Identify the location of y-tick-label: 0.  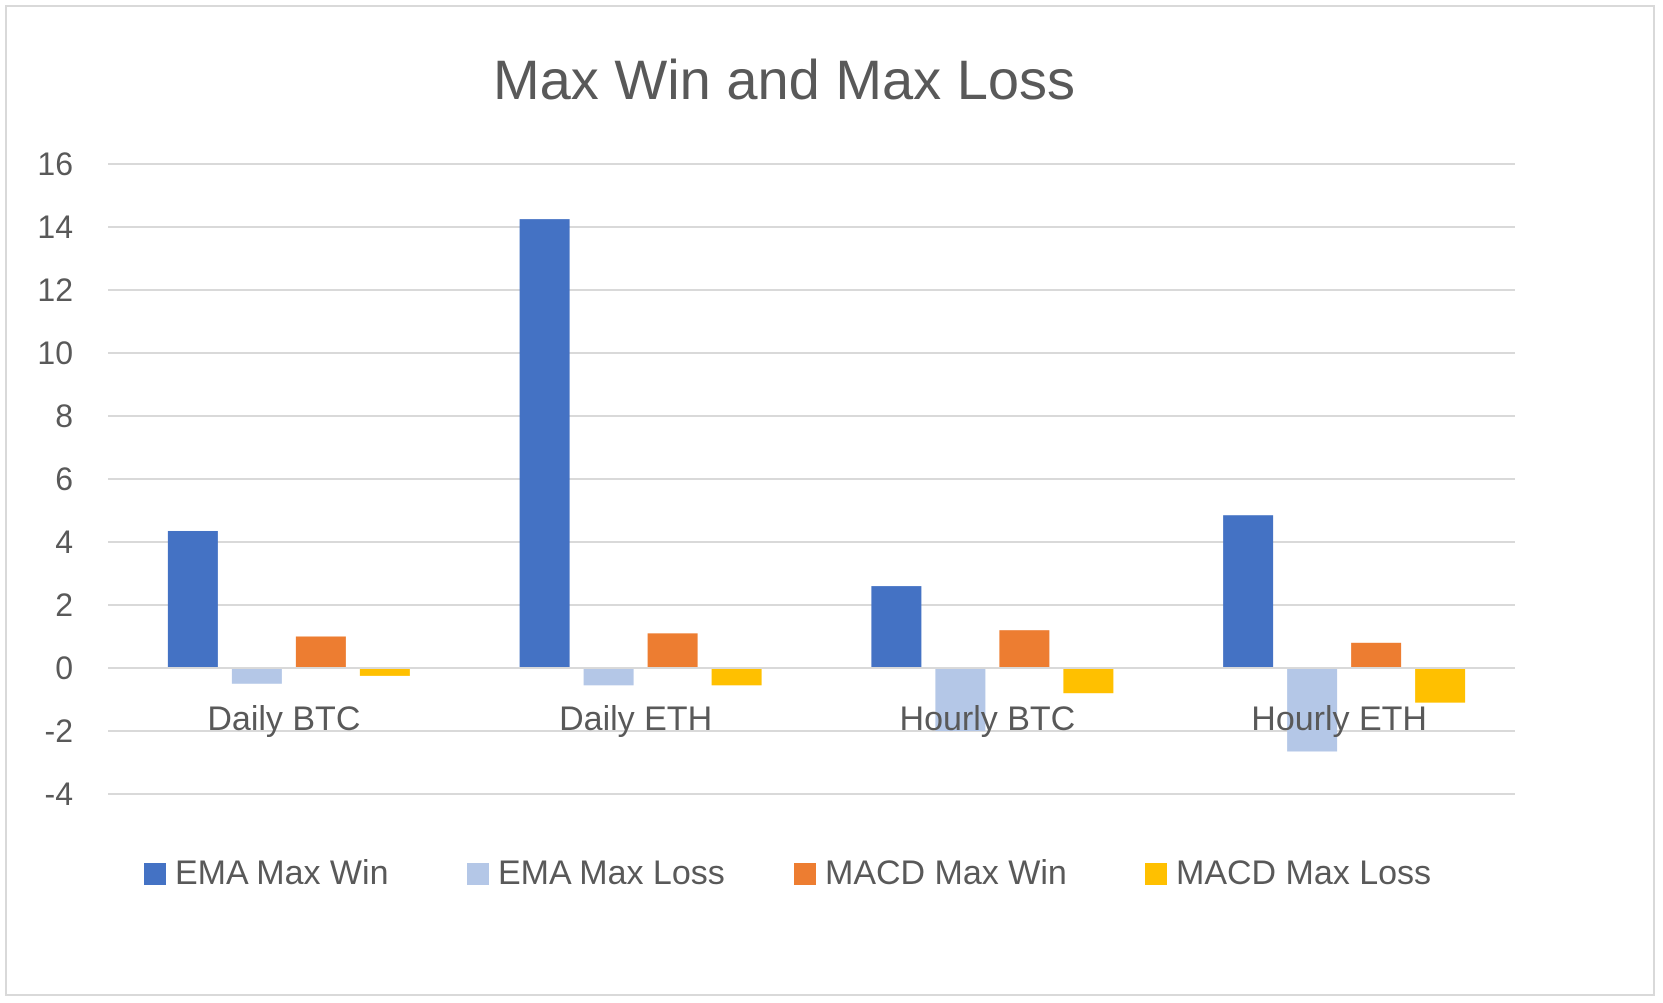
(64, 668).